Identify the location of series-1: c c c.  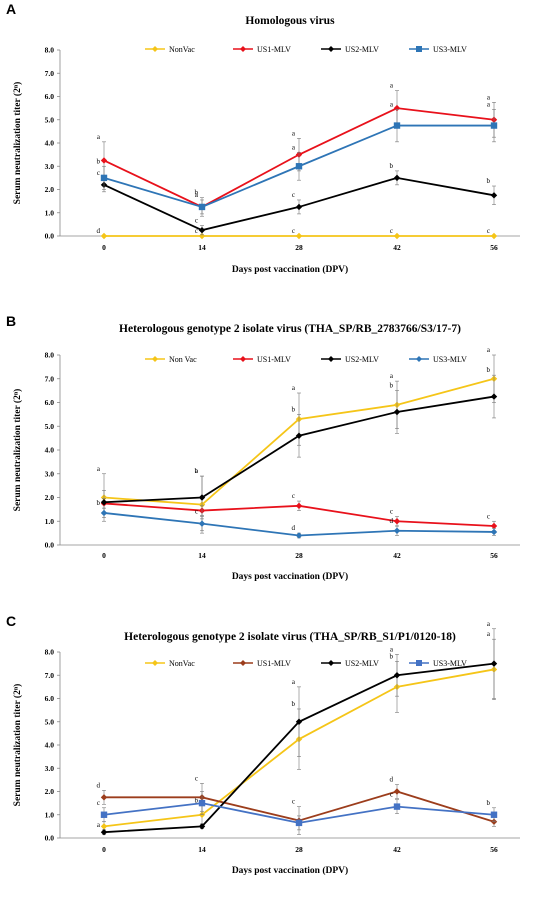
(299, 512).